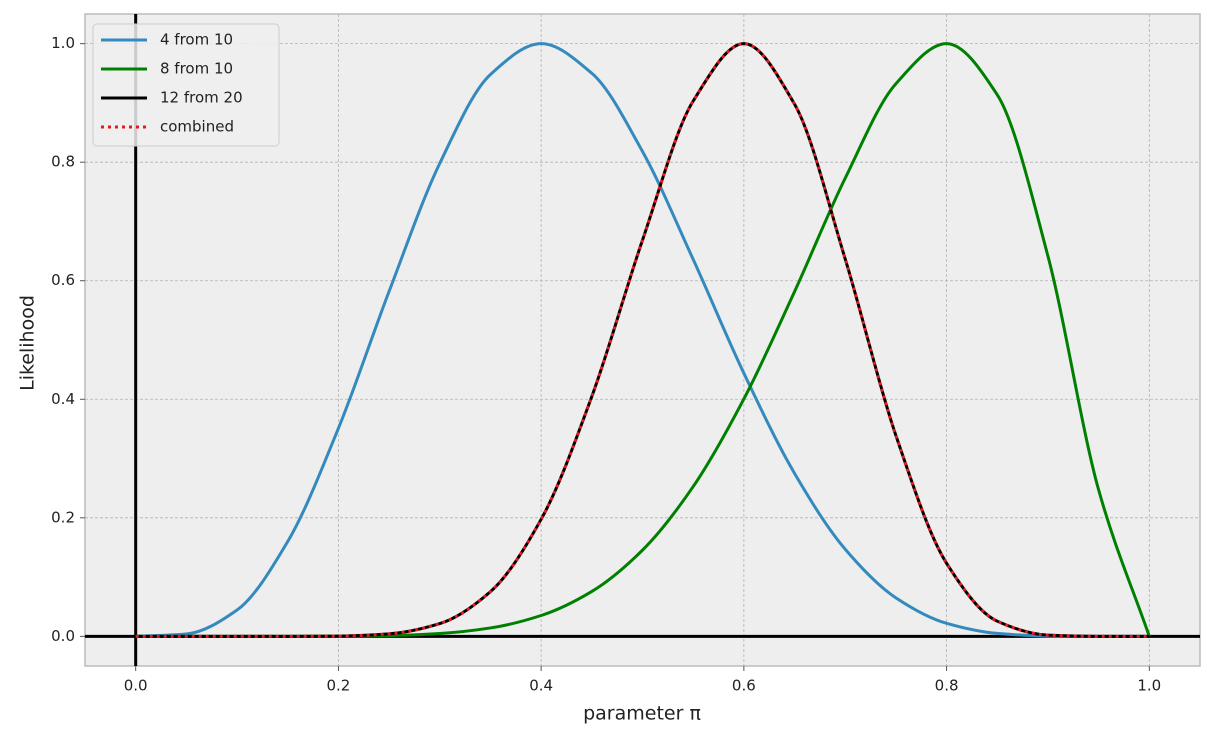 This screenshot has width=1215, height=742. What do you see at coordinates (196, 40) in the screenshot?
I see `legend-label: 4 from 10` at bounding box center [196, 40].